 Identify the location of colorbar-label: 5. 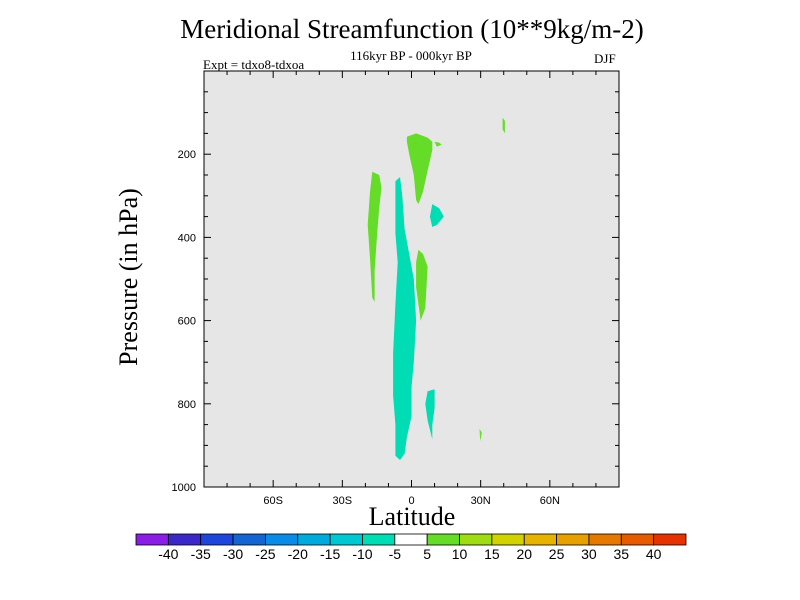
(427, 554).